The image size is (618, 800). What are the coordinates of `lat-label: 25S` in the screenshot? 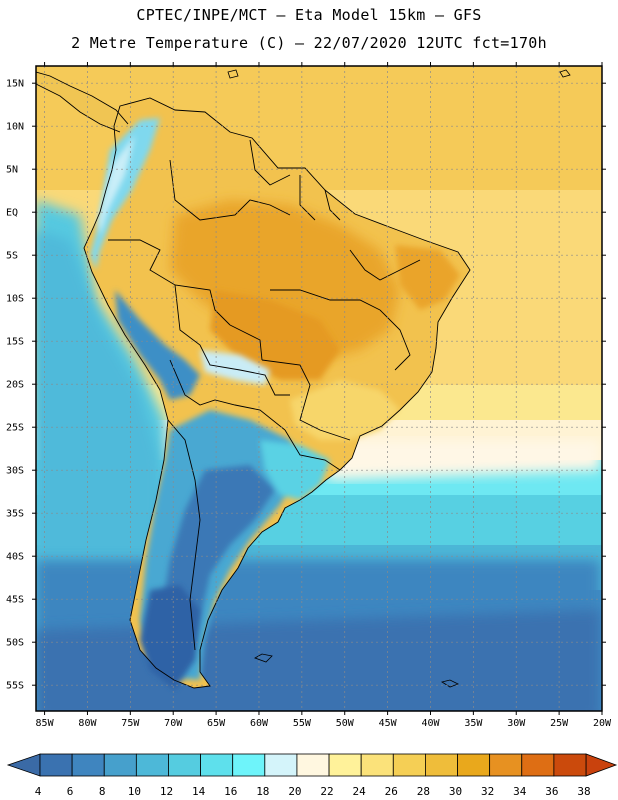 It's located at (15, 428).